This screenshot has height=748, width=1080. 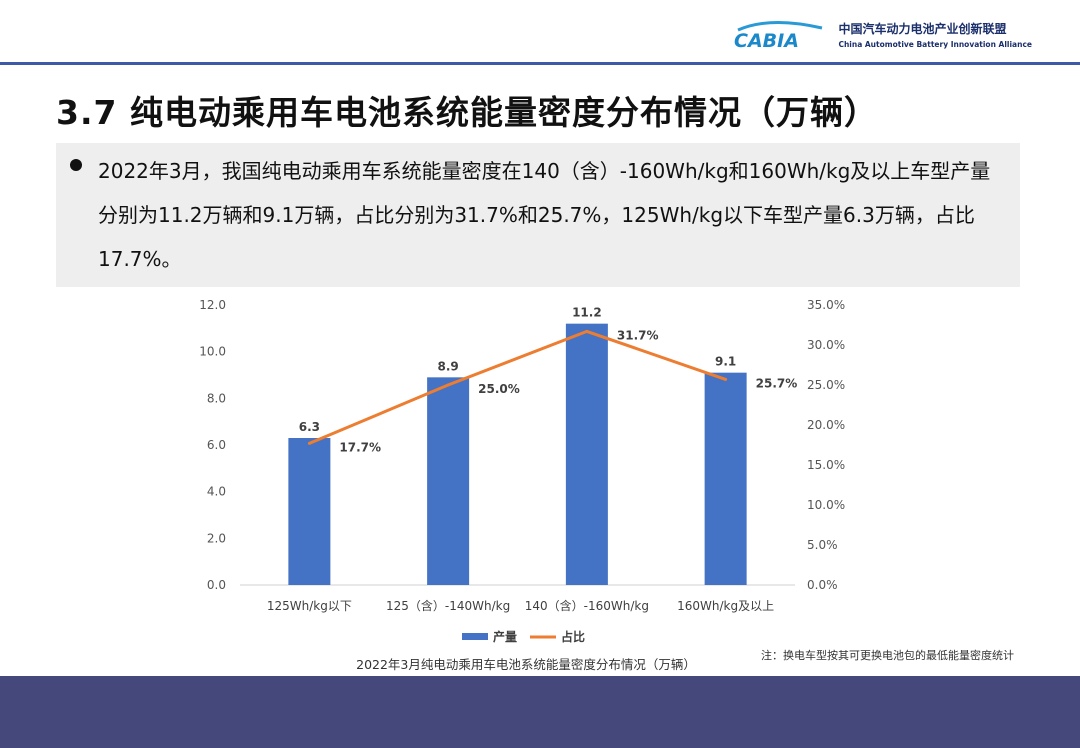 I want to click on org-name-cn: 中国汽车动力电池产业创新联盟, so click(x=922, y=28).